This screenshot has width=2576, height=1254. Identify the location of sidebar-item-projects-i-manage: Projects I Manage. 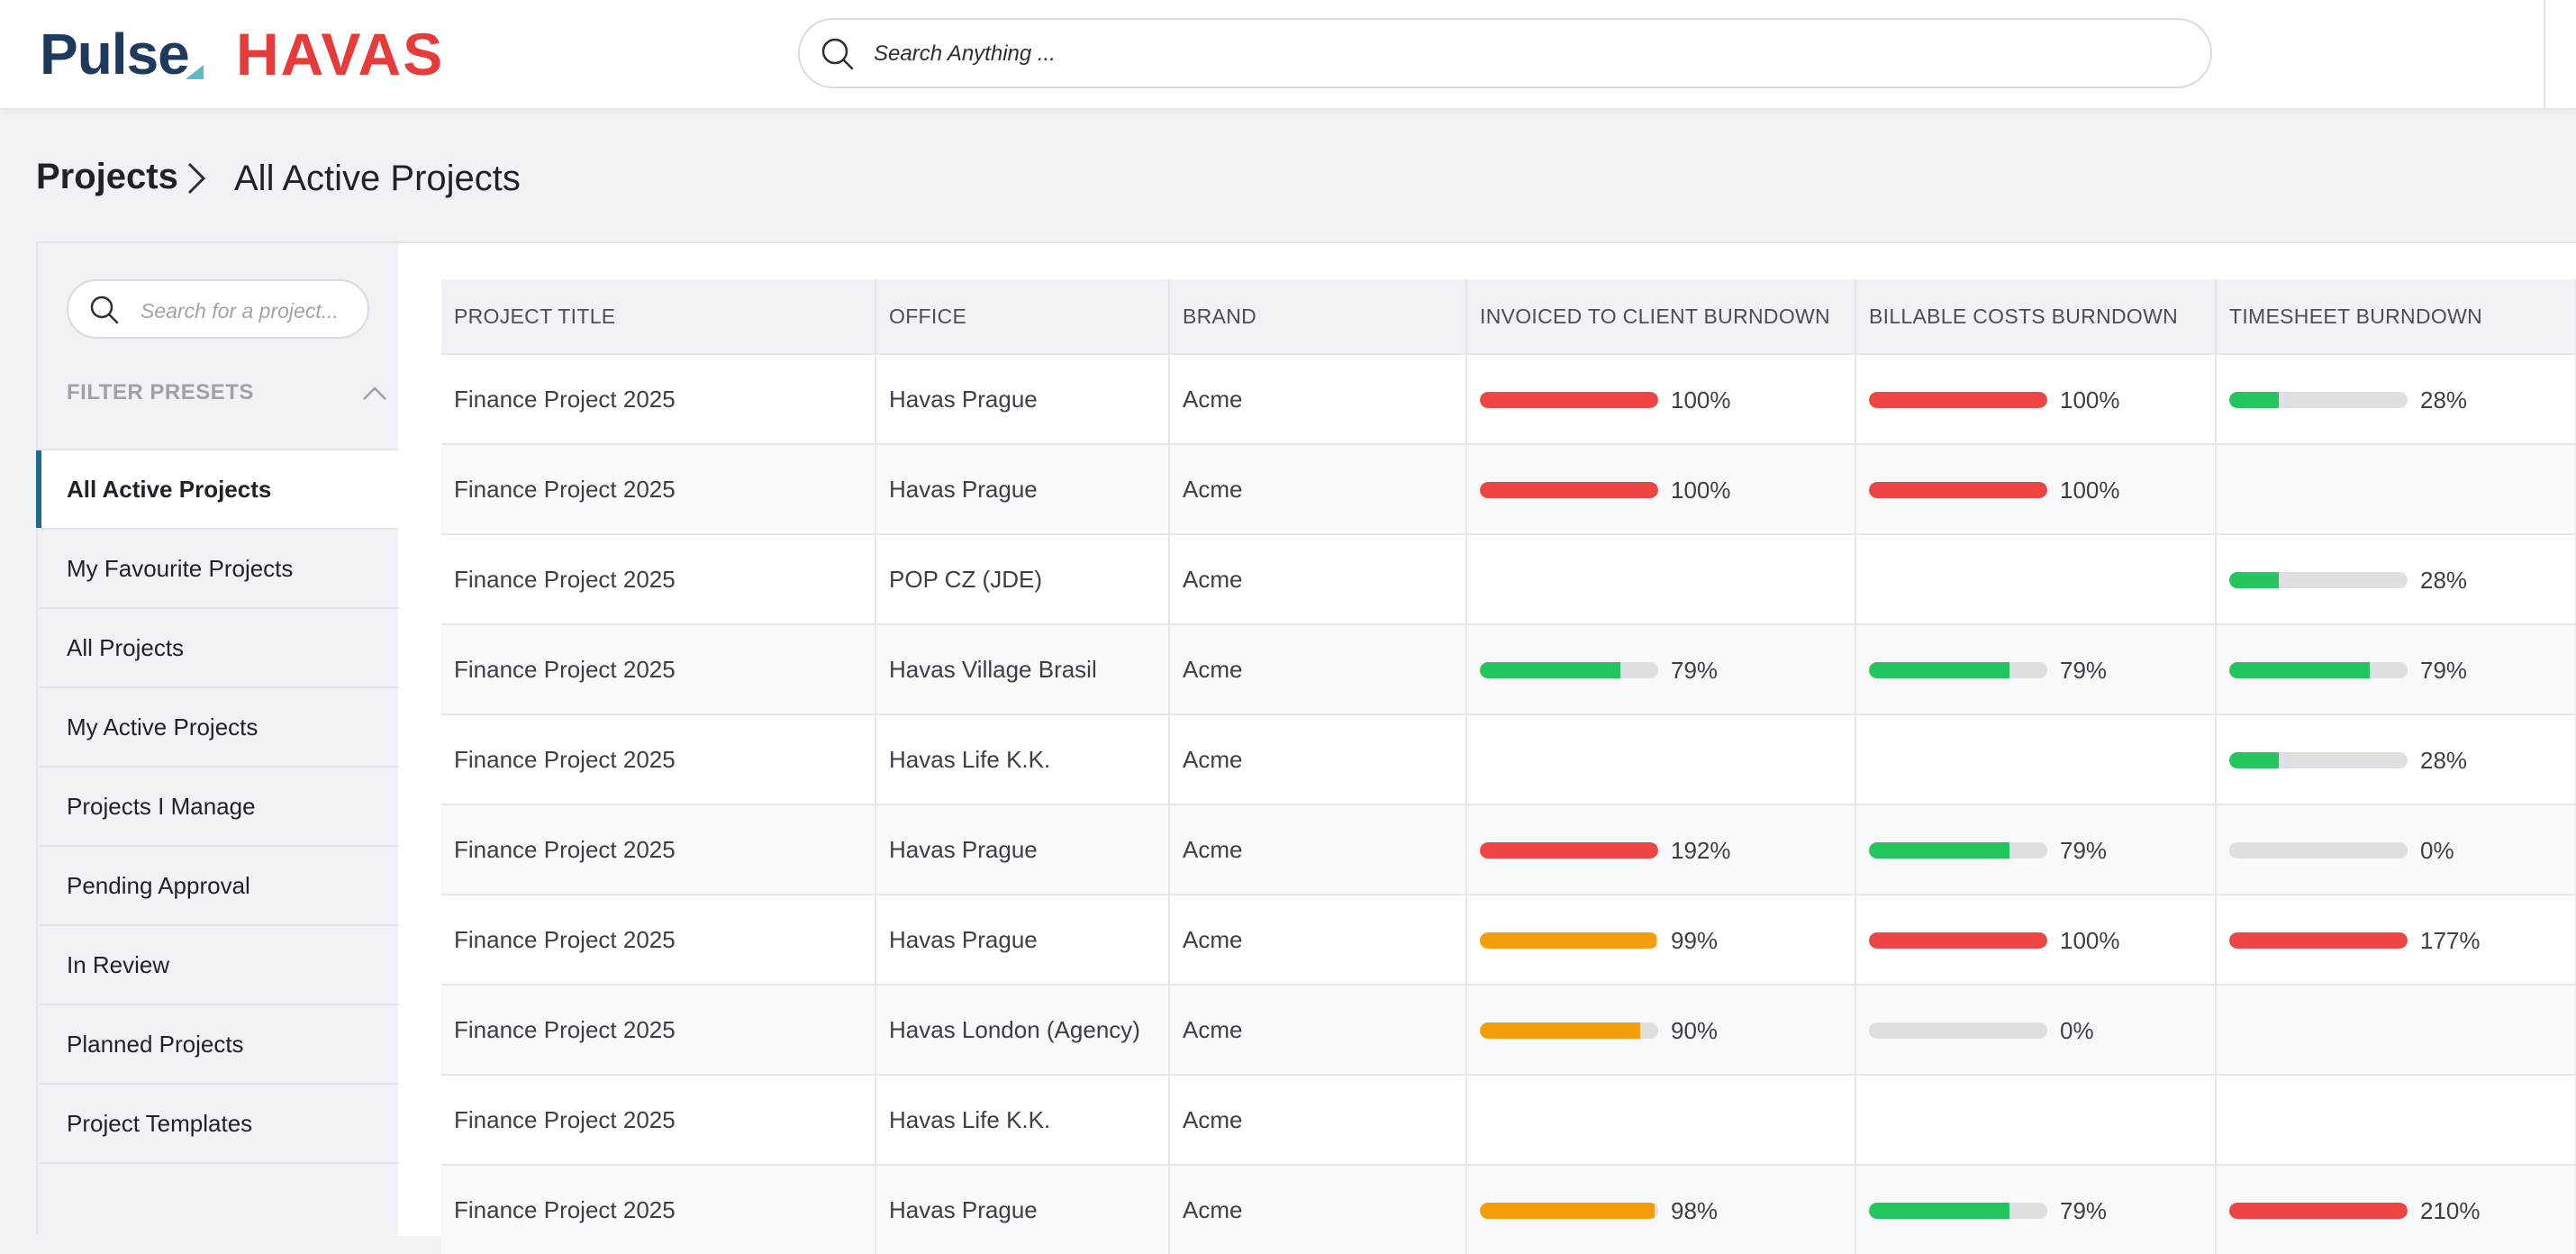
(218, 805).